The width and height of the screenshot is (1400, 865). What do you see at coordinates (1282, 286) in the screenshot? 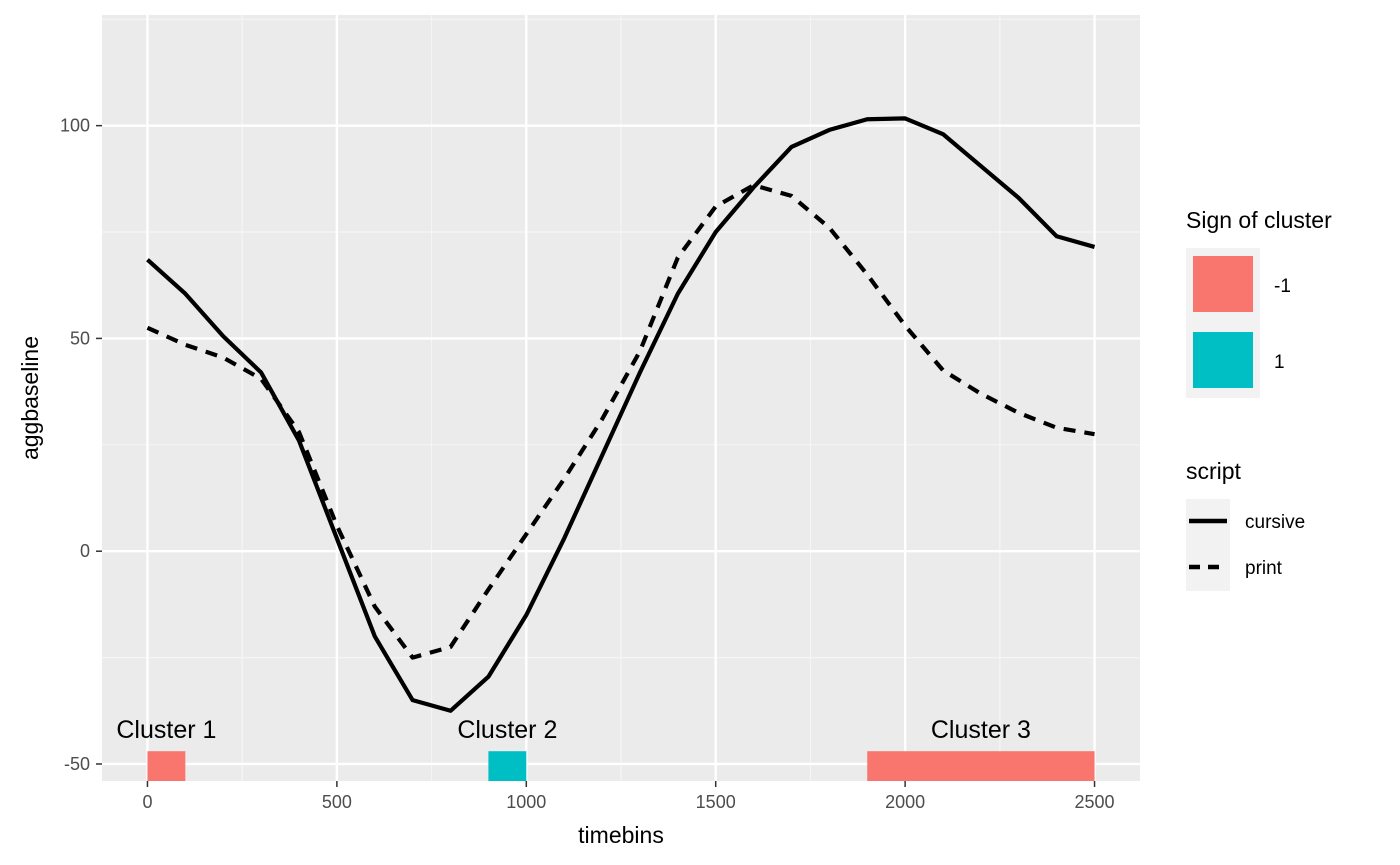
I see `legend-fill-label-neg: -1` at bounding box center [1282, 286].